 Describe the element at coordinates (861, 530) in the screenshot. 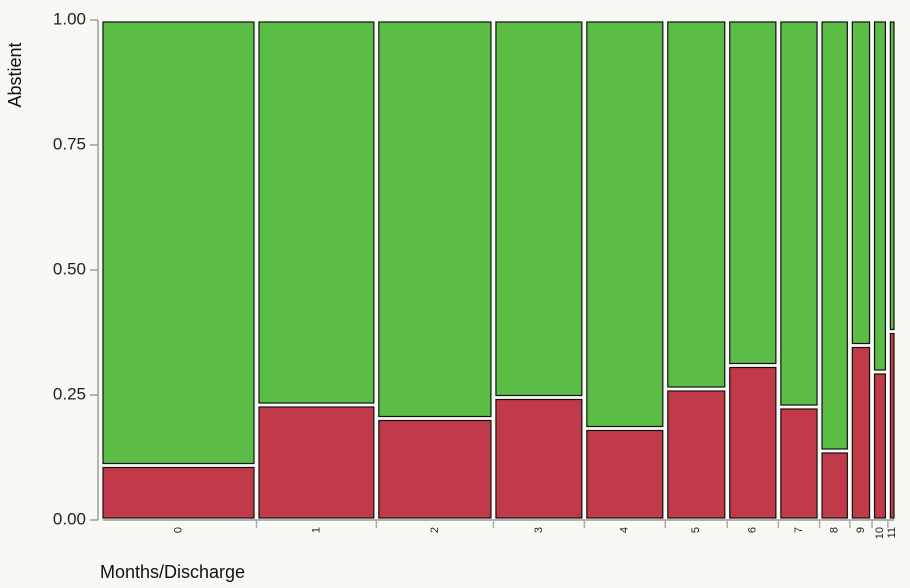

I see `x-tick-label: 9` at that location.